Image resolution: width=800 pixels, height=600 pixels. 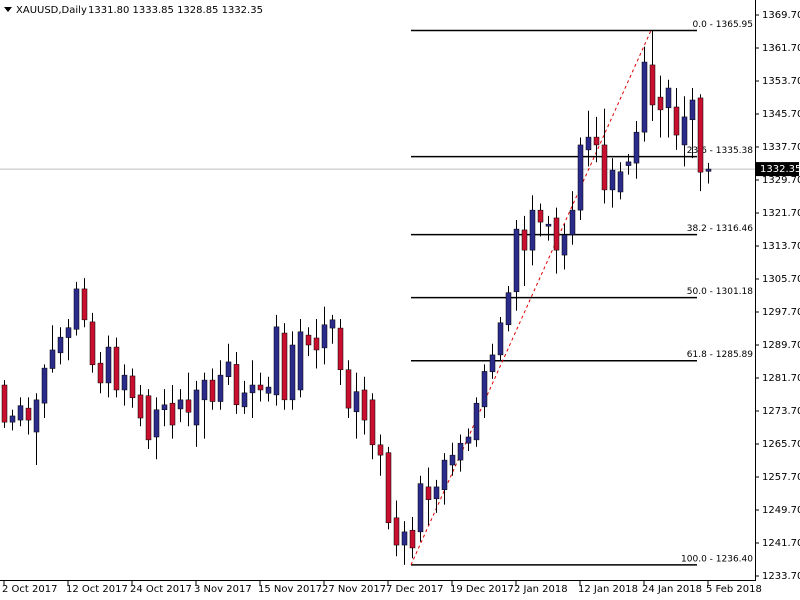 I want to click on fib-label: 38.2 - 1316.46, so click(x=720, y=229).